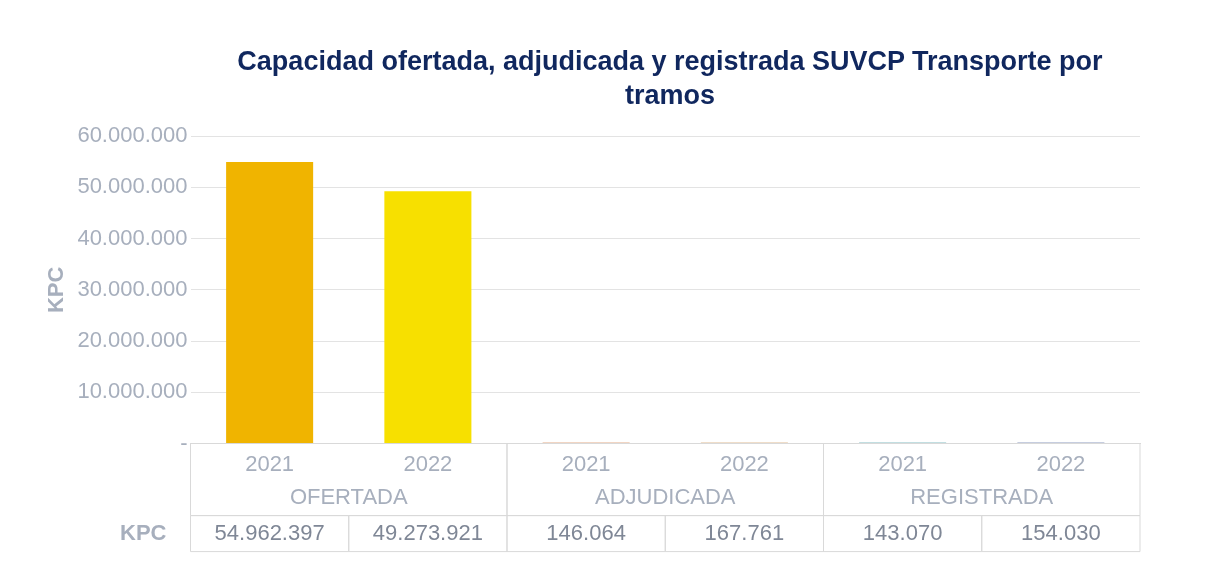 Image resolution: width=1220 pixels, height=566 pixels. What do you see at coordinates (132, 391) in the screenshot?
I see `y-tick-label: 10.000.000` at bounding box center [132, 391].